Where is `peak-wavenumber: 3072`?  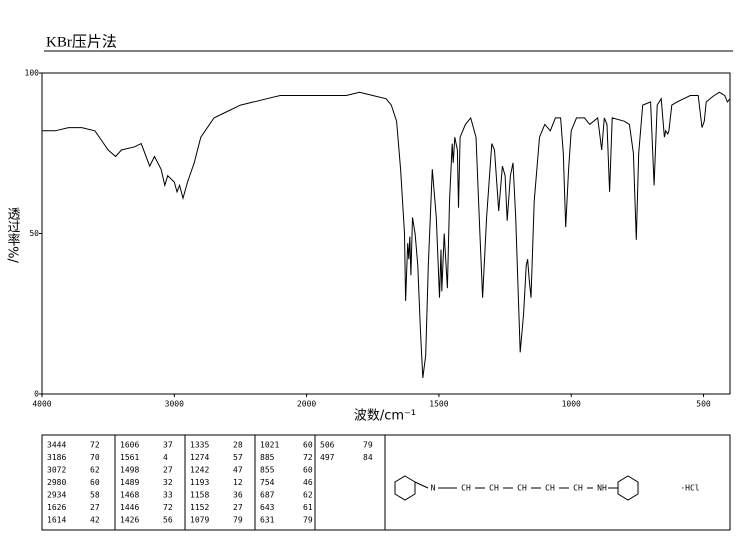
peak-wavenumber: 3072 is located at coordinates (56, 470).